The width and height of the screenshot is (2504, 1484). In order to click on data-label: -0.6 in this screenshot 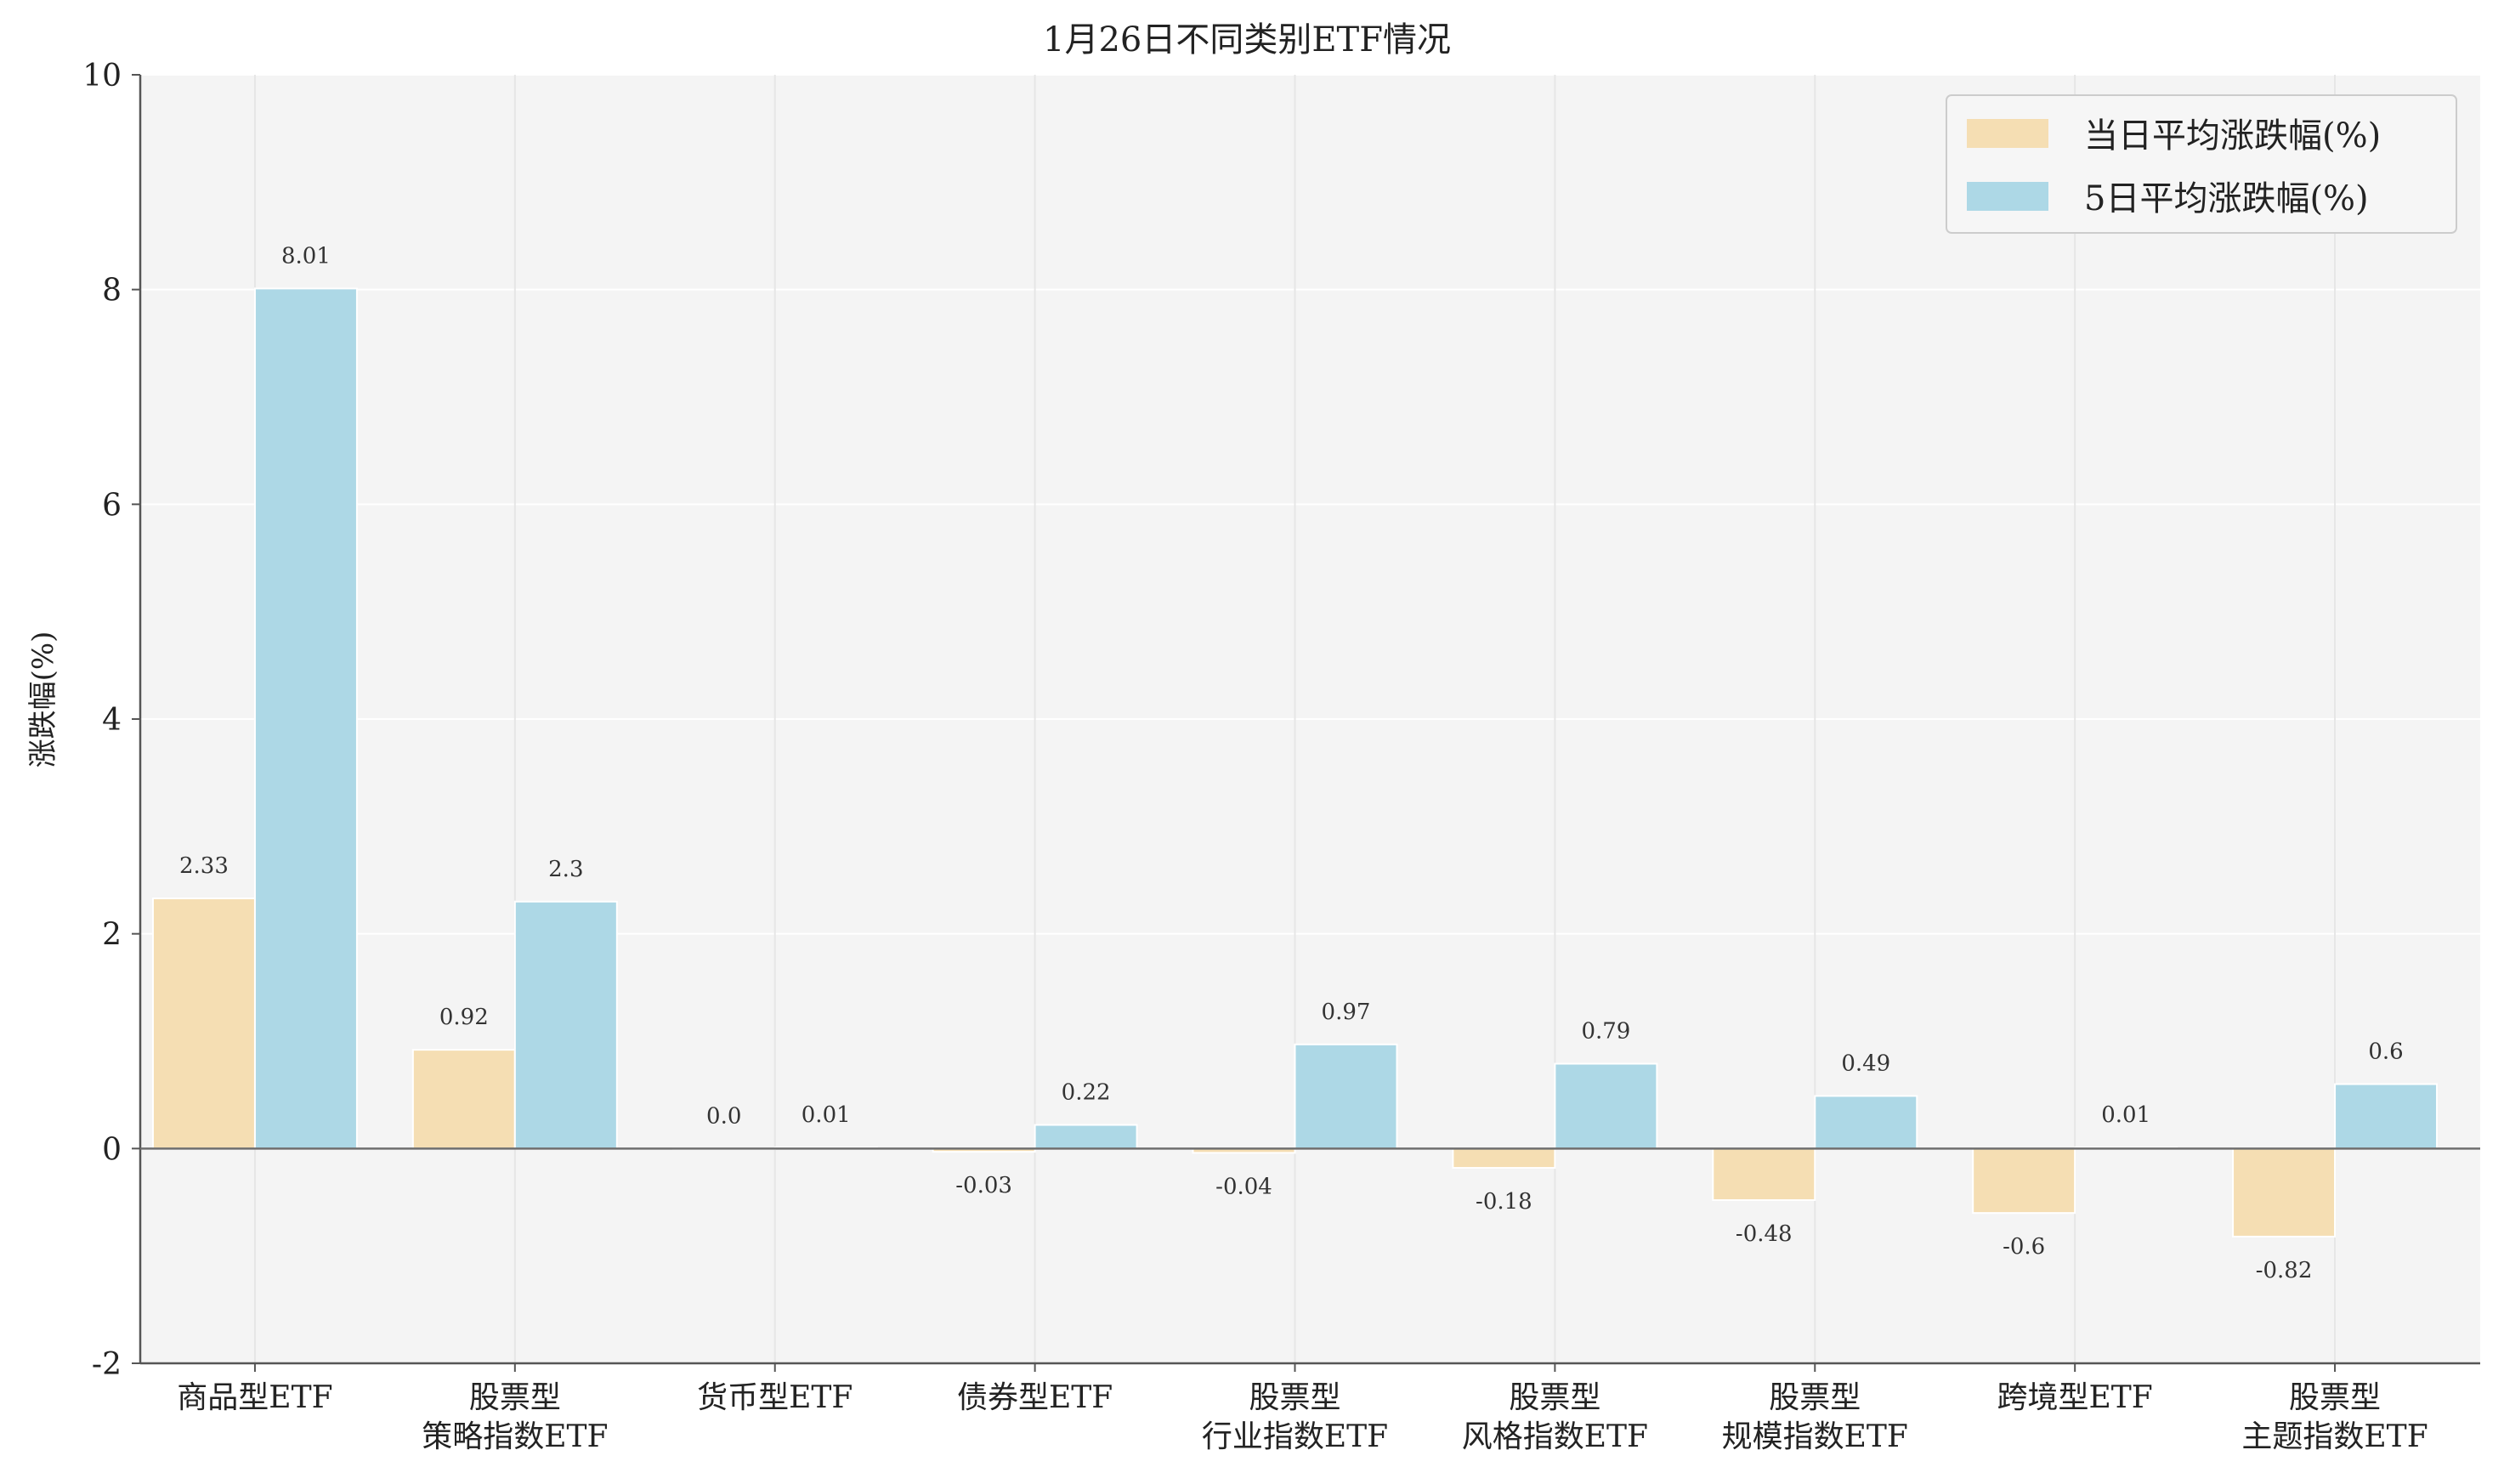, I will do `click(2024, 1247)`.